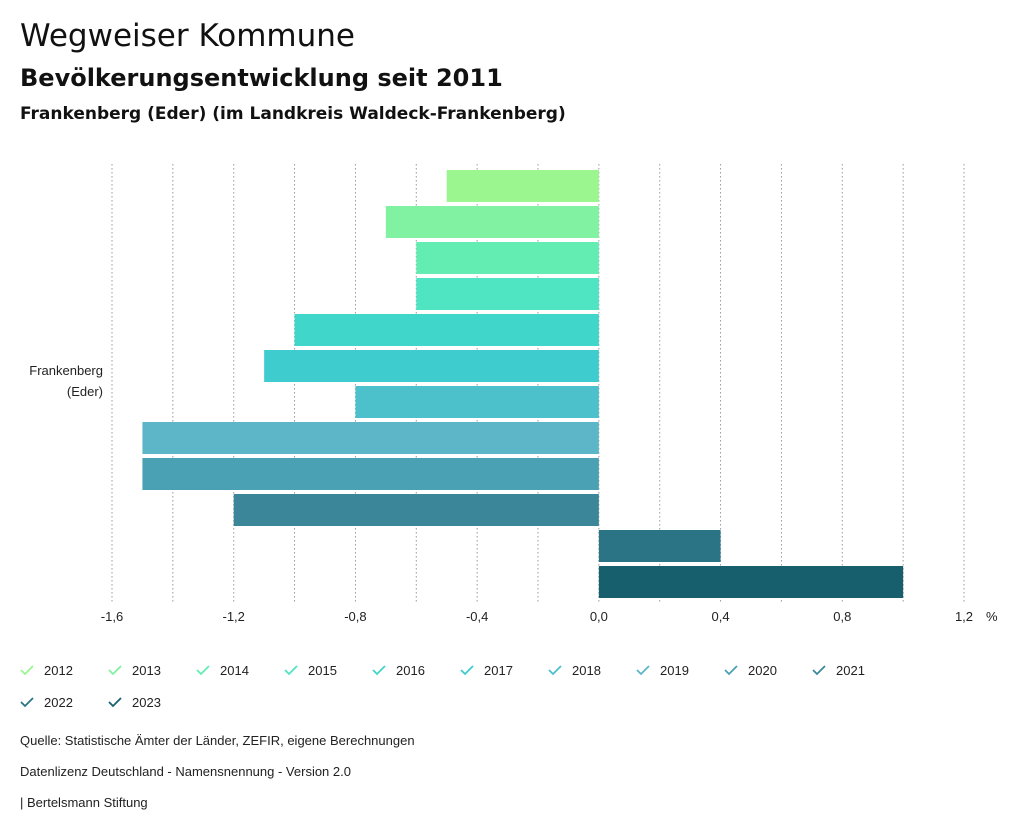 The height and width of the screenshot is (835, 1024). I want to click on x-axis-ticks: -1,6 -1,2 -0,8 -0,4 0,0 0,4 0,8 1,2, so click(537, 616).